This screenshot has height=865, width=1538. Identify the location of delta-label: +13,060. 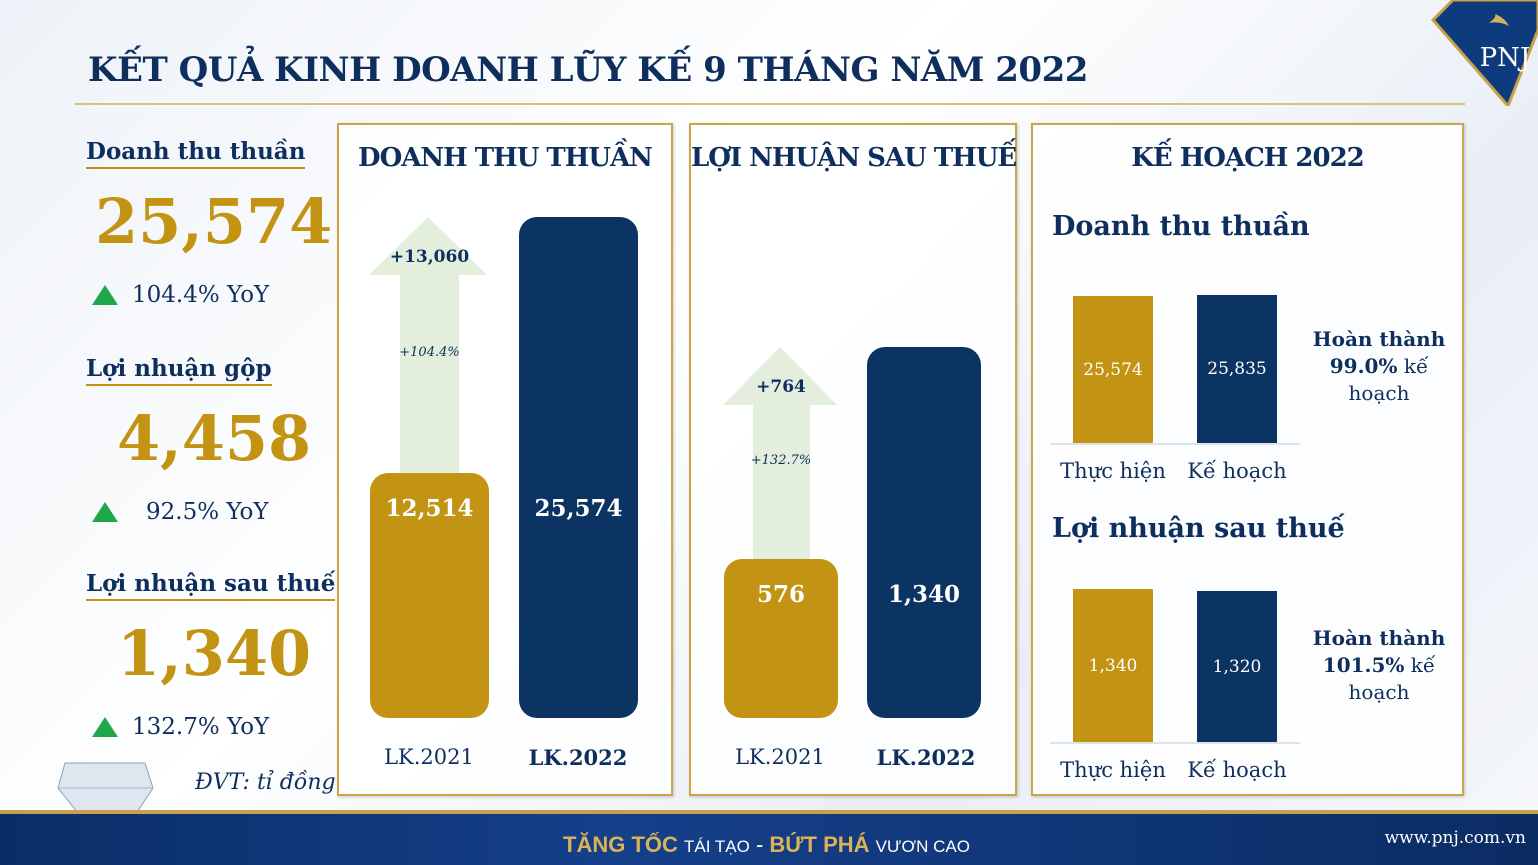
(429, 257).